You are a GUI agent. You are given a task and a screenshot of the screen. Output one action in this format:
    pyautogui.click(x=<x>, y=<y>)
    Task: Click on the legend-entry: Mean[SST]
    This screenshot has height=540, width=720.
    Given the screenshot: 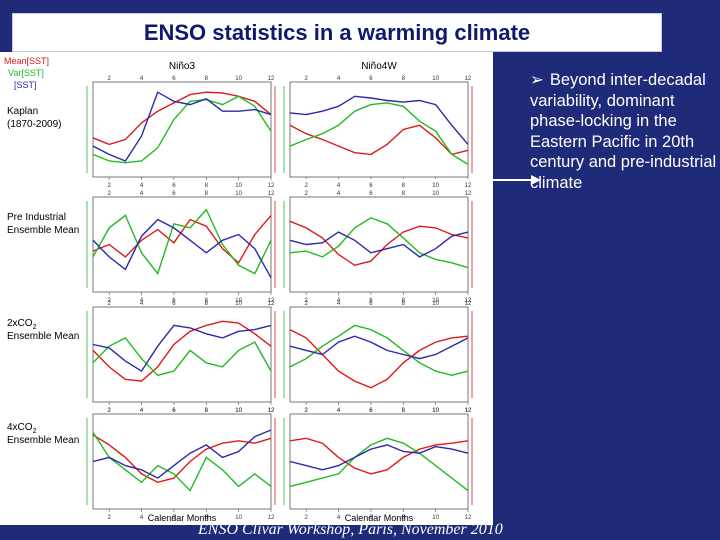 What is the action you would take?
    pyautogui.click(x=26, y=61)
    